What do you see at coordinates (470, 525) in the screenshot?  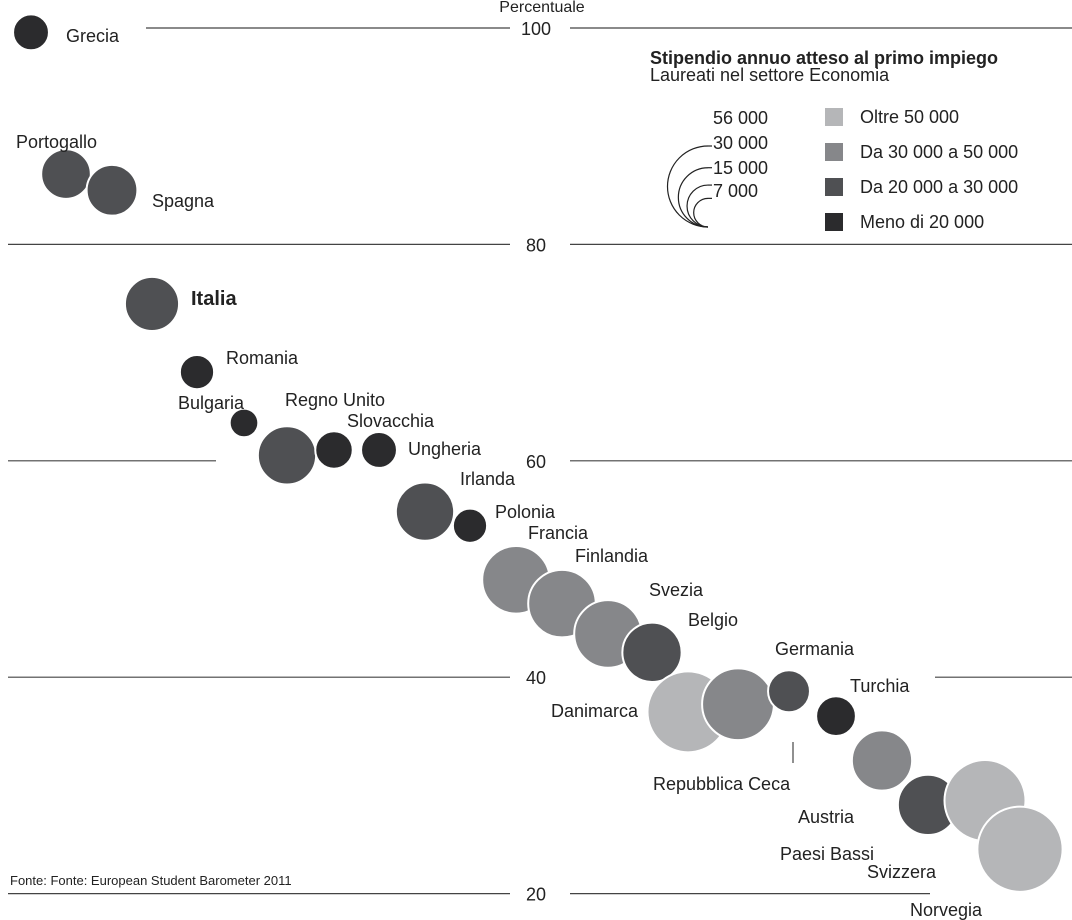 I see `bubble-polonia` at bounding box center [470, 525].